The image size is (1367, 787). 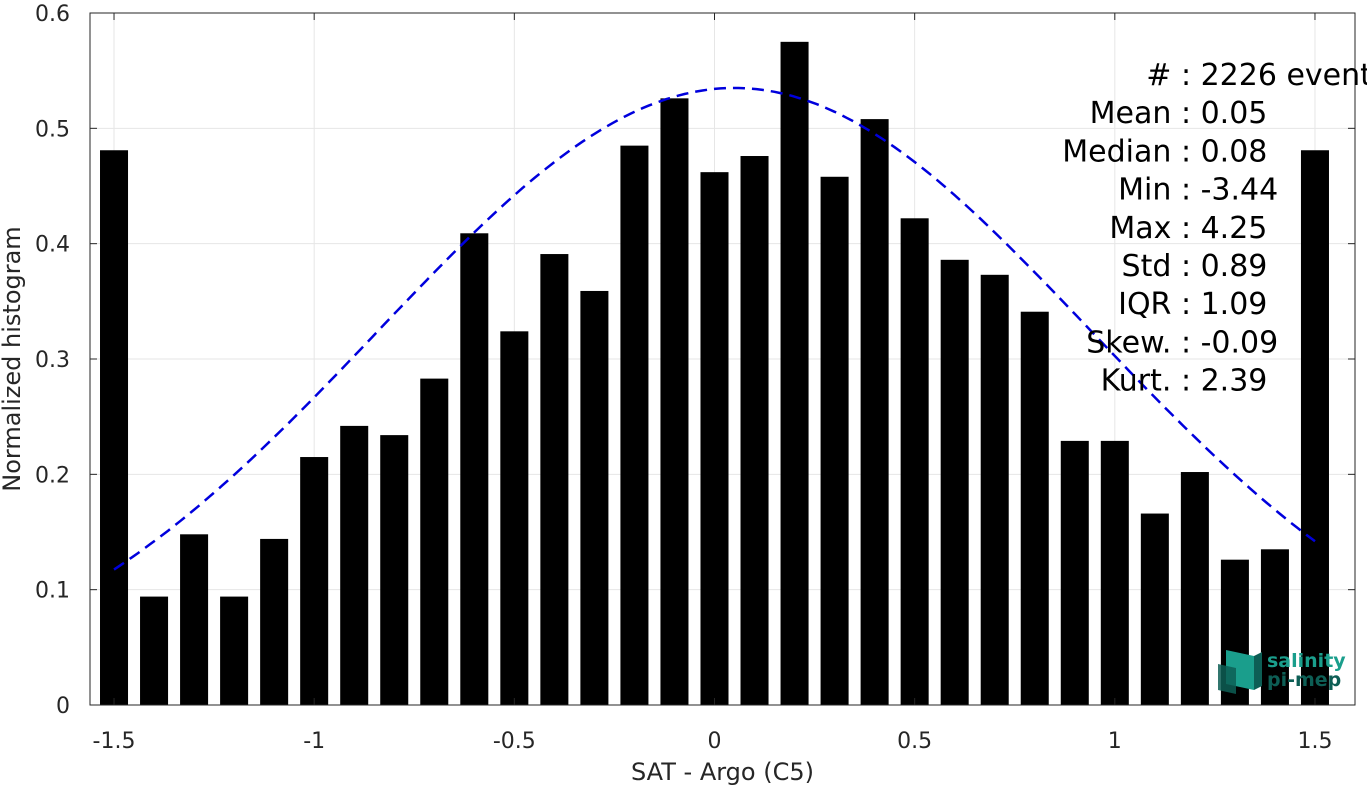 I want to click on y-axis-label: Normalized histogram, so click(x=13, y=358).